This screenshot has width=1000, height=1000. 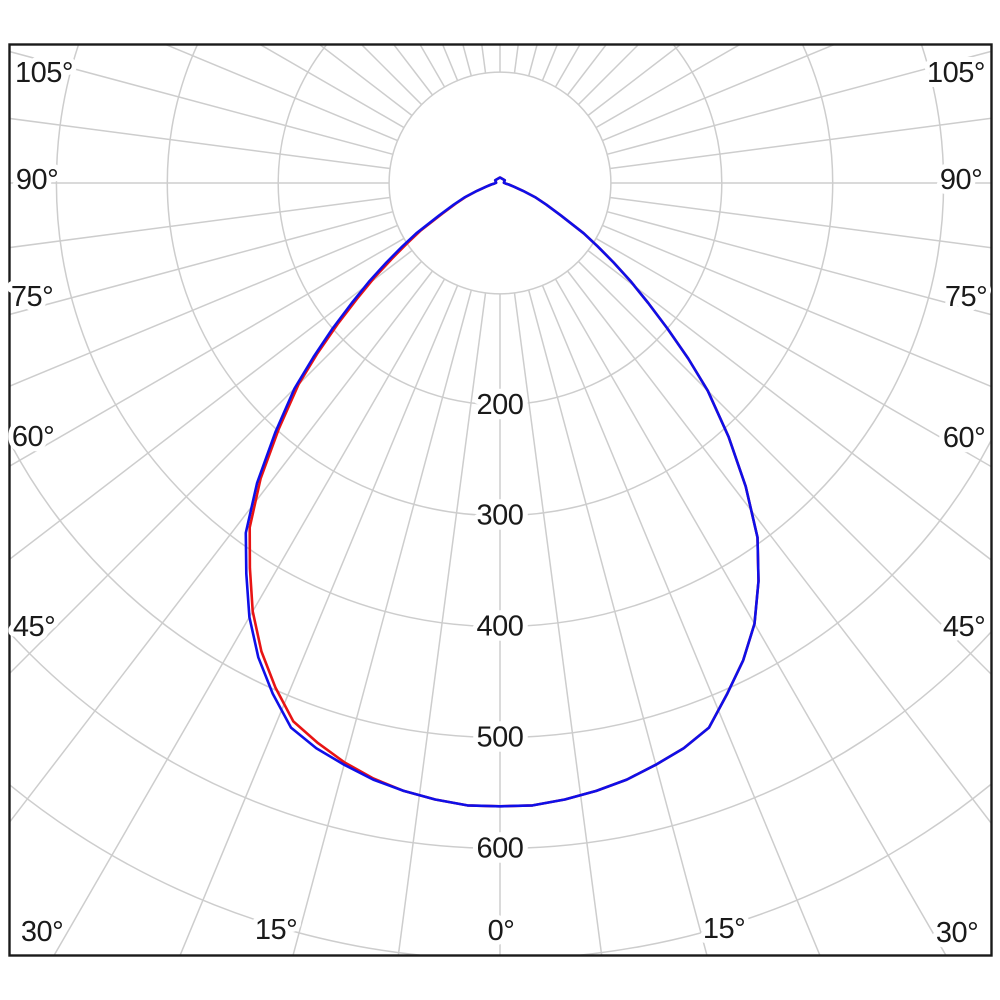 I want to click on angle-tick-label: 0°, so click(x=501, y=931).